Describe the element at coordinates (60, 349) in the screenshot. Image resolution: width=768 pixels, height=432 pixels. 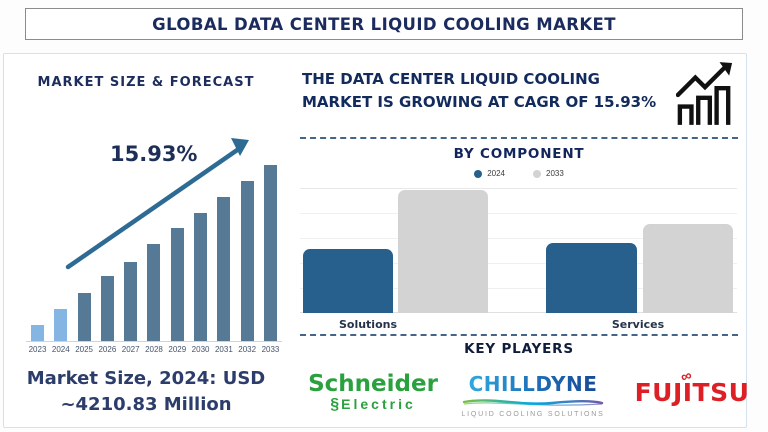
I see `forecast-year-label: 2024` at that location.